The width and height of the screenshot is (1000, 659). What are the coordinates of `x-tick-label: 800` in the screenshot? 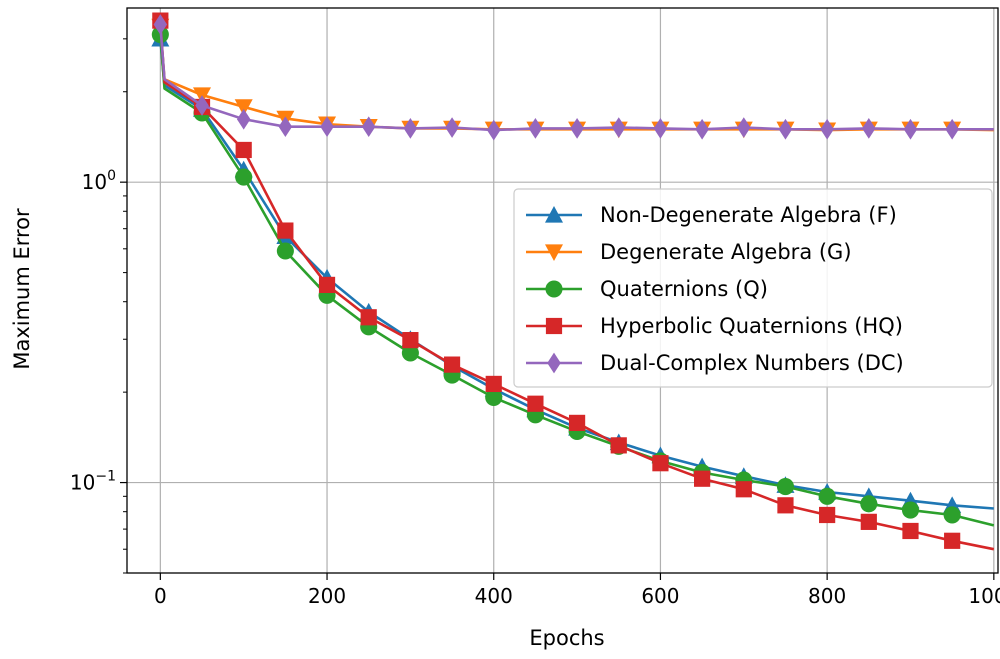 It's located at (827, 596).